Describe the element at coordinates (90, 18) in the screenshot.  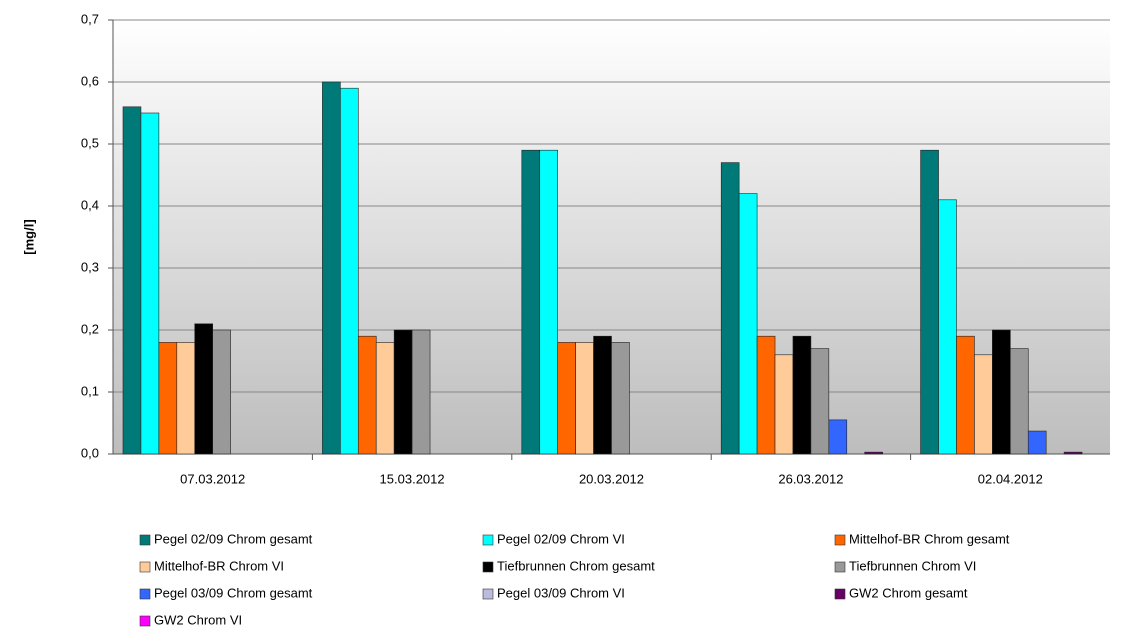
I see `y-tick-label: 0,7` at that location.